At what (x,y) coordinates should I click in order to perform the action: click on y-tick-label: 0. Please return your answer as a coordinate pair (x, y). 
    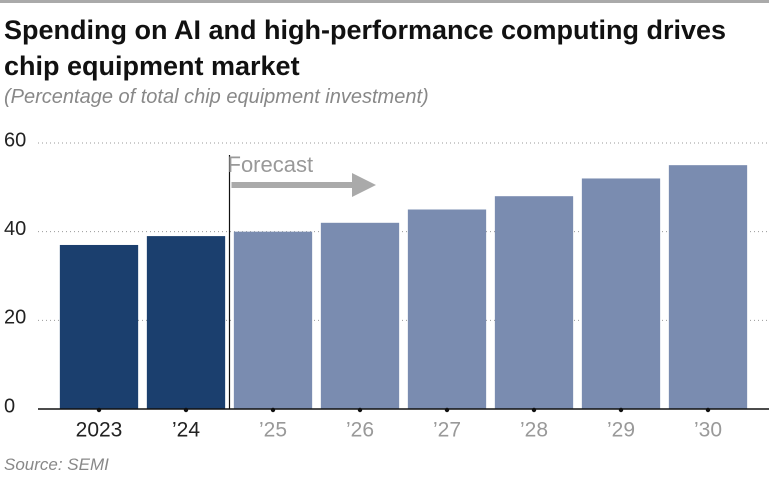
    Looking at the image, I should click on (9, 406).